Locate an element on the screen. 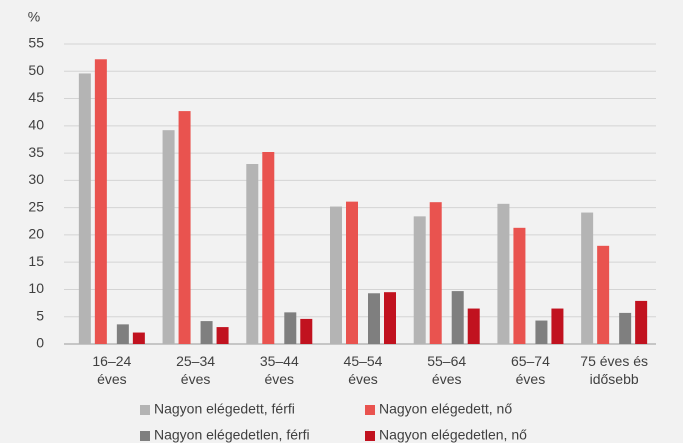 This screenshot has width=683, height=443. y-tick-label: 0 is located at coordinates (40, 343).